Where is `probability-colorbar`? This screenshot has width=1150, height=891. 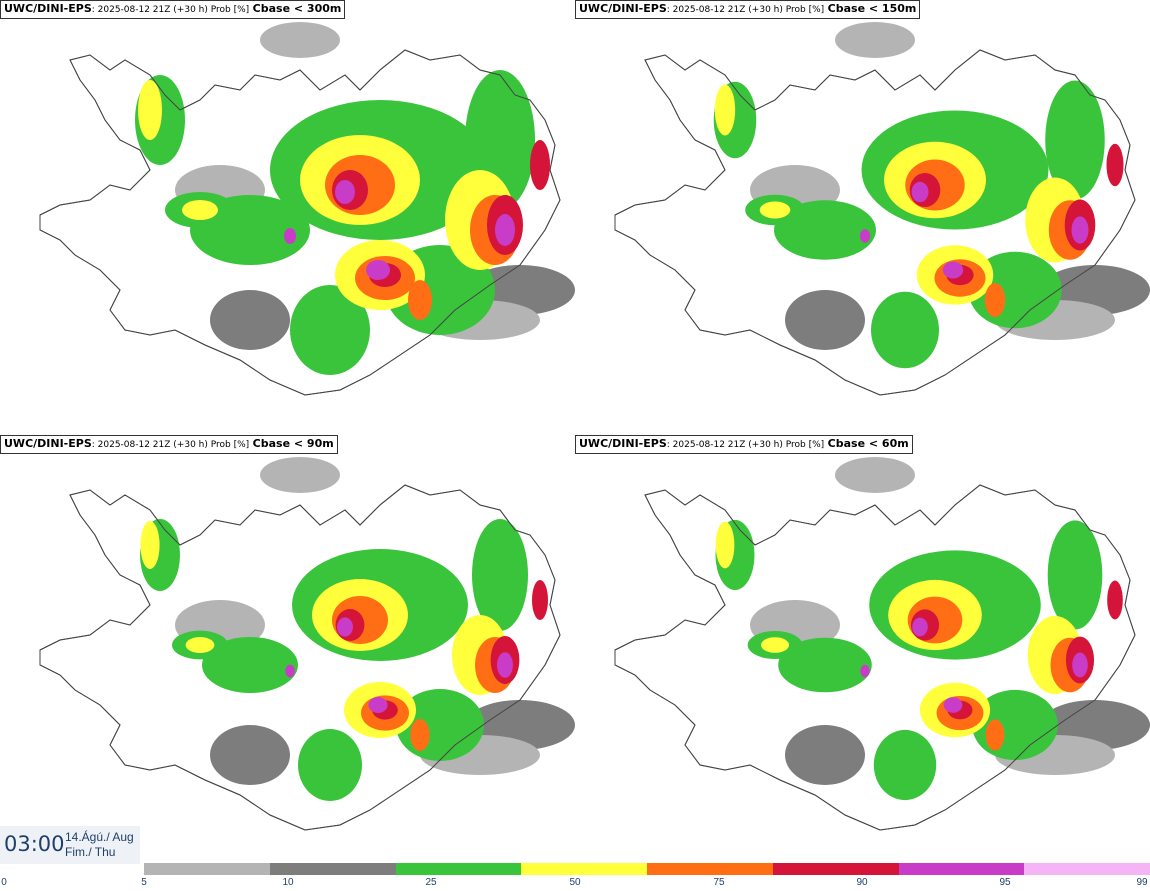 probability-colorbar is located at coordinates (647, 869).